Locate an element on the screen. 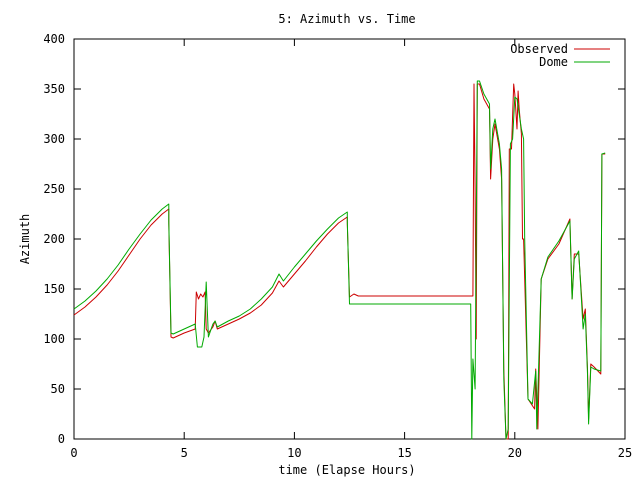 Image resolution: width=640 pixels, height=480 pixels. y-tick-label: 50 is located at coordinates (58, 389).